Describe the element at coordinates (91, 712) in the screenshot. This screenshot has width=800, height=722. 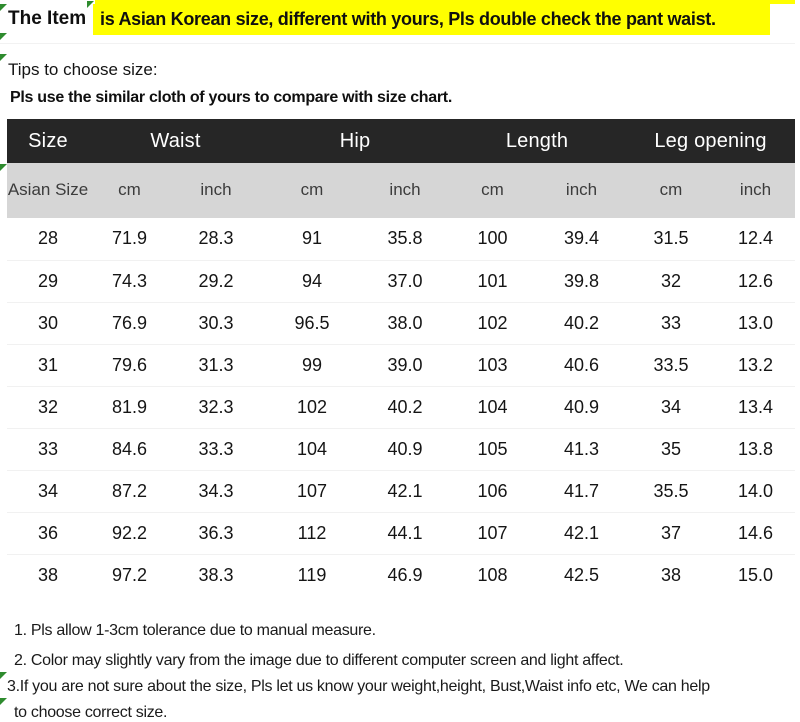
I see `note-line: to choose correct size.` at that location.